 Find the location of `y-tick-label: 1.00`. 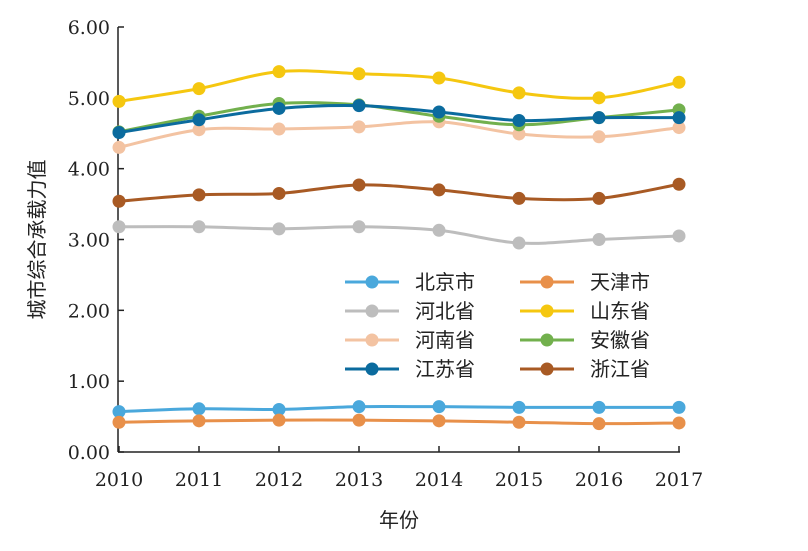

y-tick-label: 1.00 is located at coordinates (89, 382).